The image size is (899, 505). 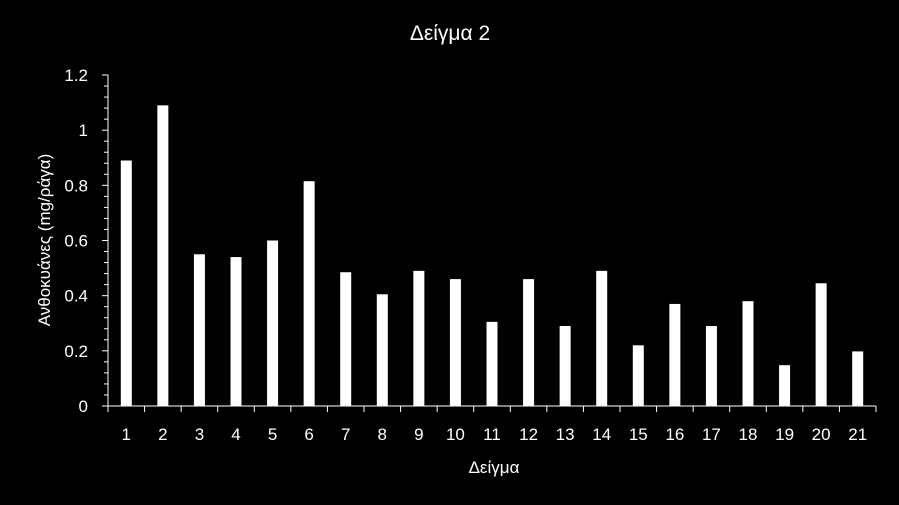 I want to click on x-tick-label: 4, so click(x=235, y=434).